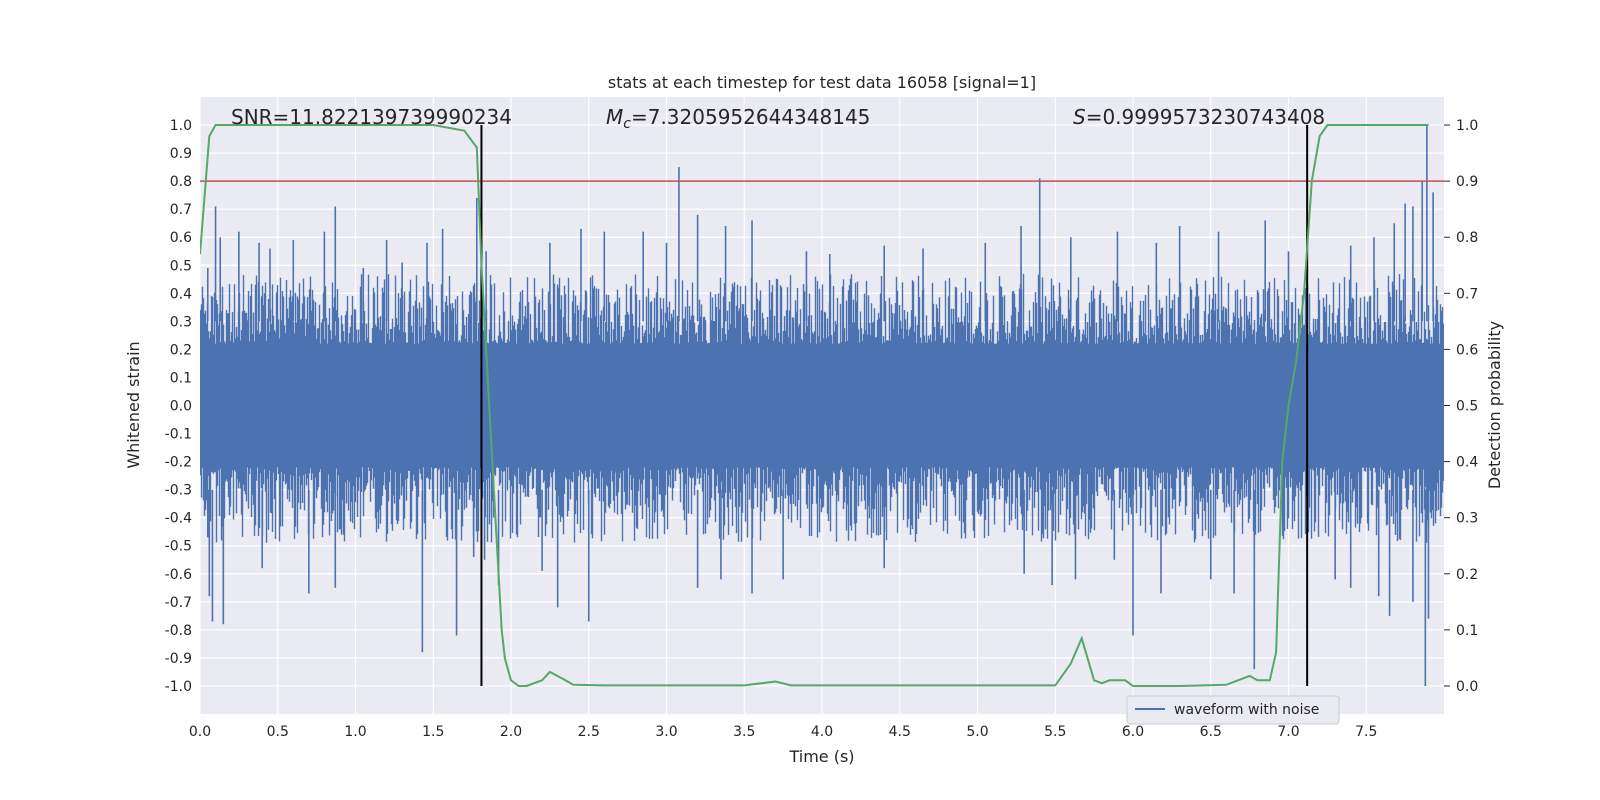 The width and height of the screenshot is (1600, 800). I want to click on chirp-mass-annotation: Mc=7.3205952644348145, so click(738, 118).